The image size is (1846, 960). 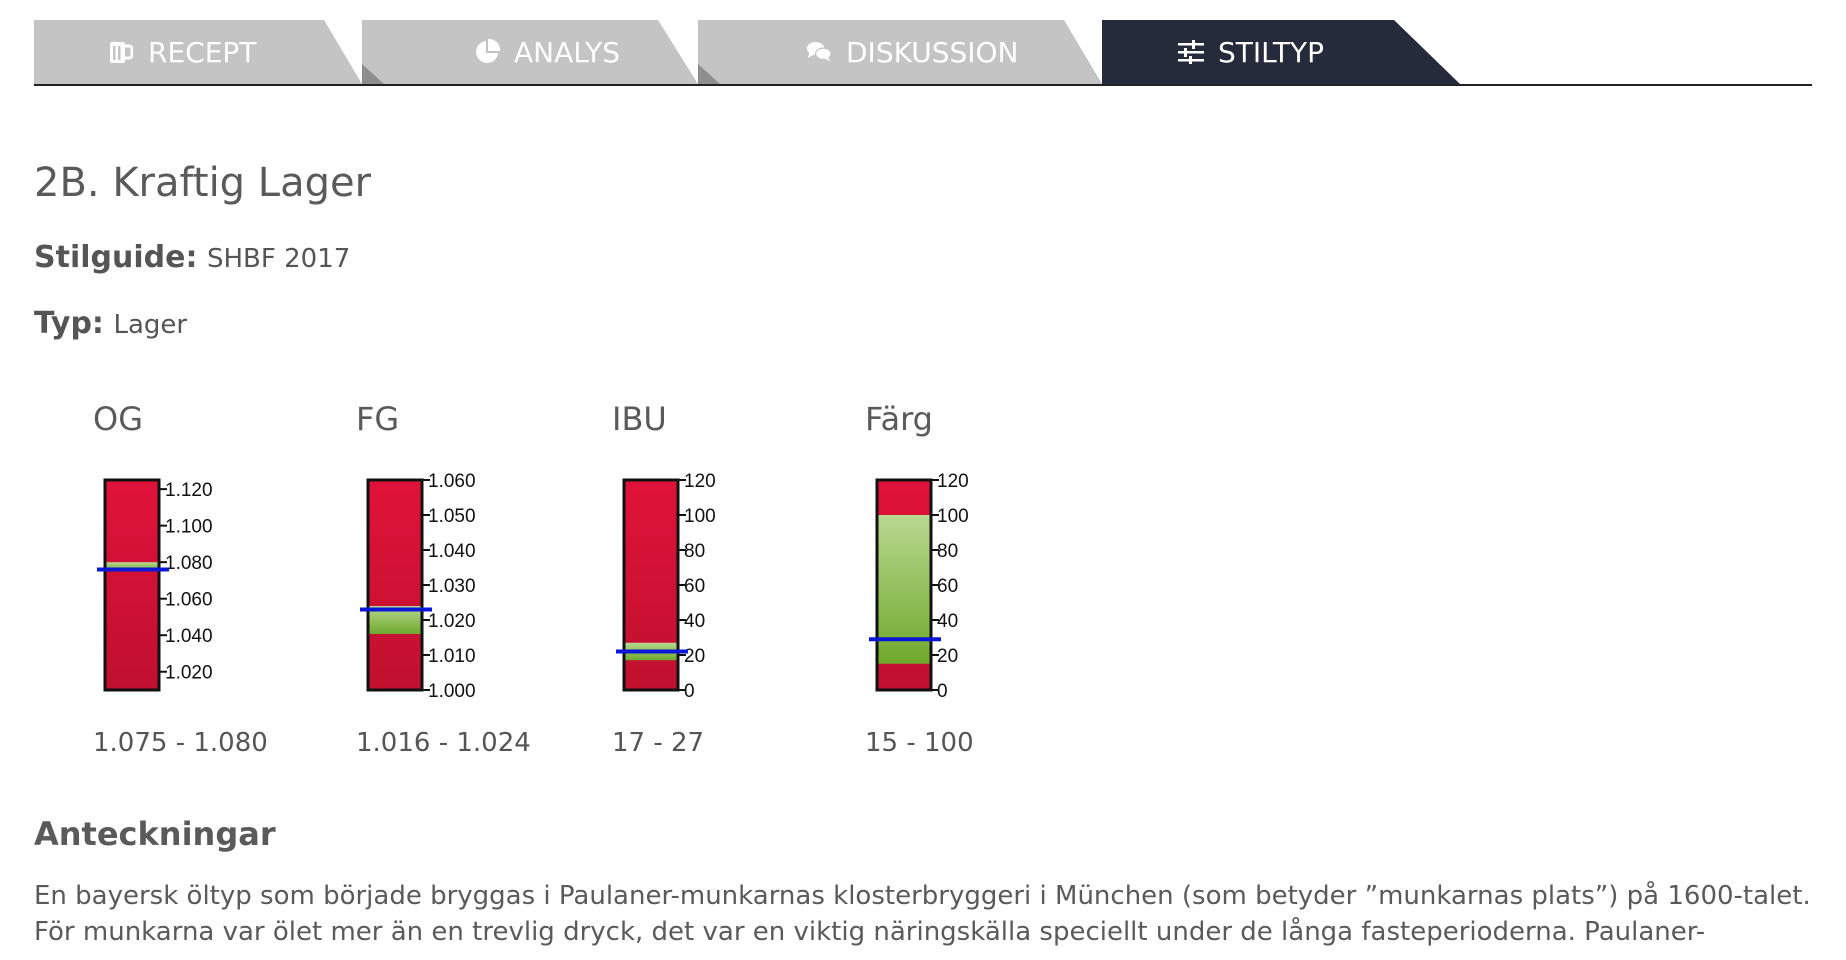 What do you see at coordinates (452, 516) in the screenshot?
I see `gauge-tick-label: 1.050` at bounding box center [452, 516].